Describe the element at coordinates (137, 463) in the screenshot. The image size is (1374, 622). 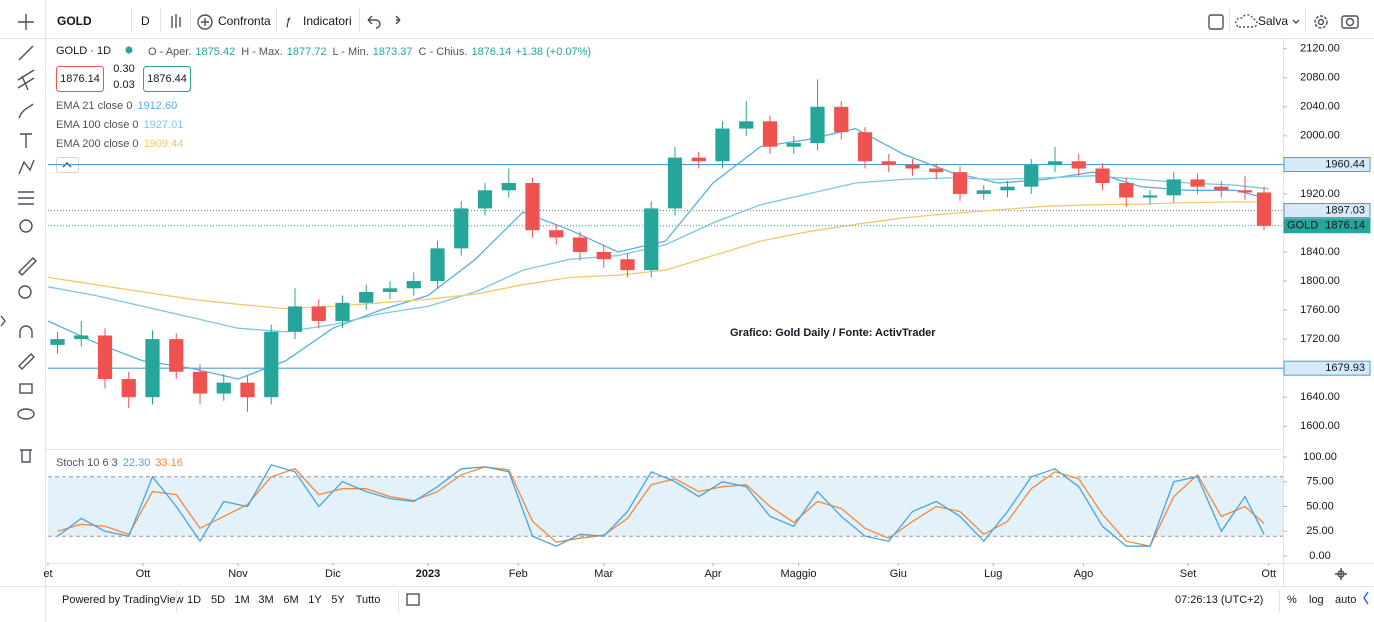
I see `indicator-k: 22.30` at that location.